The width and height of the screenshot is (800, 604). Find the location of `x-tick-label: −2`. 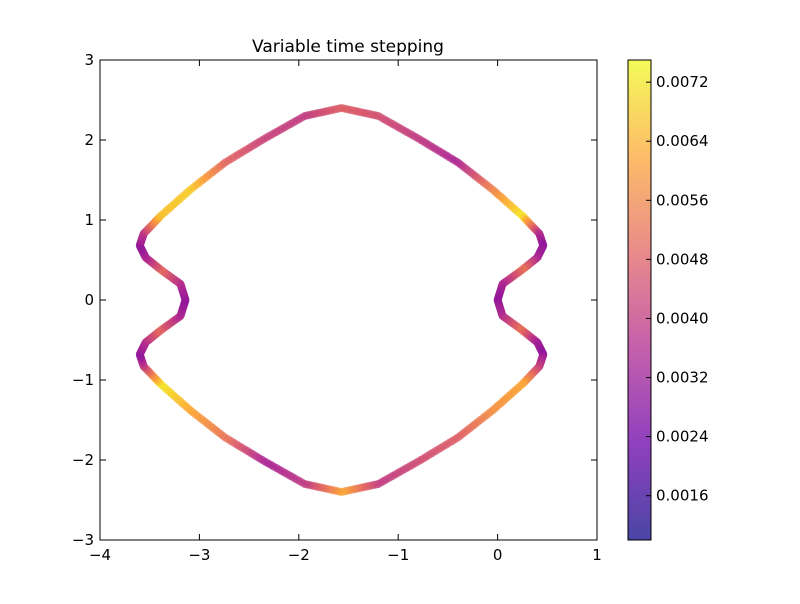

x-tick-label: −2 is located at coordinates (299, 555).